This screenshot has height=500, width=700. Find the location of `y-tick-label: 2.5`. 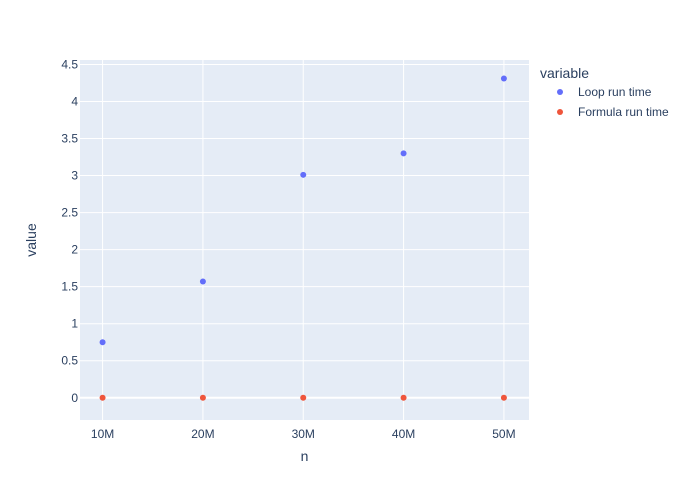

y-tick-label: 2.5 is located at coordinates (69, 213).